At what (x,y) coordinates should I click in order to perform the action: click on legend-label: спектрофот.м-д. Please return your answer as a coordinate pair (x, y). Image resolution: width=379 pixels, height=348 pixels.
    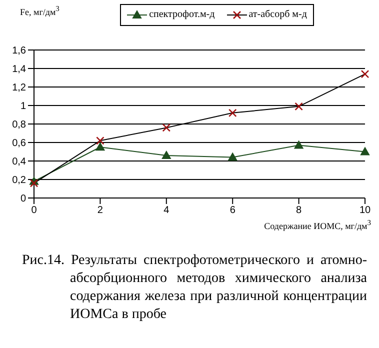
    Looking at the image, I should click on (182, 15).